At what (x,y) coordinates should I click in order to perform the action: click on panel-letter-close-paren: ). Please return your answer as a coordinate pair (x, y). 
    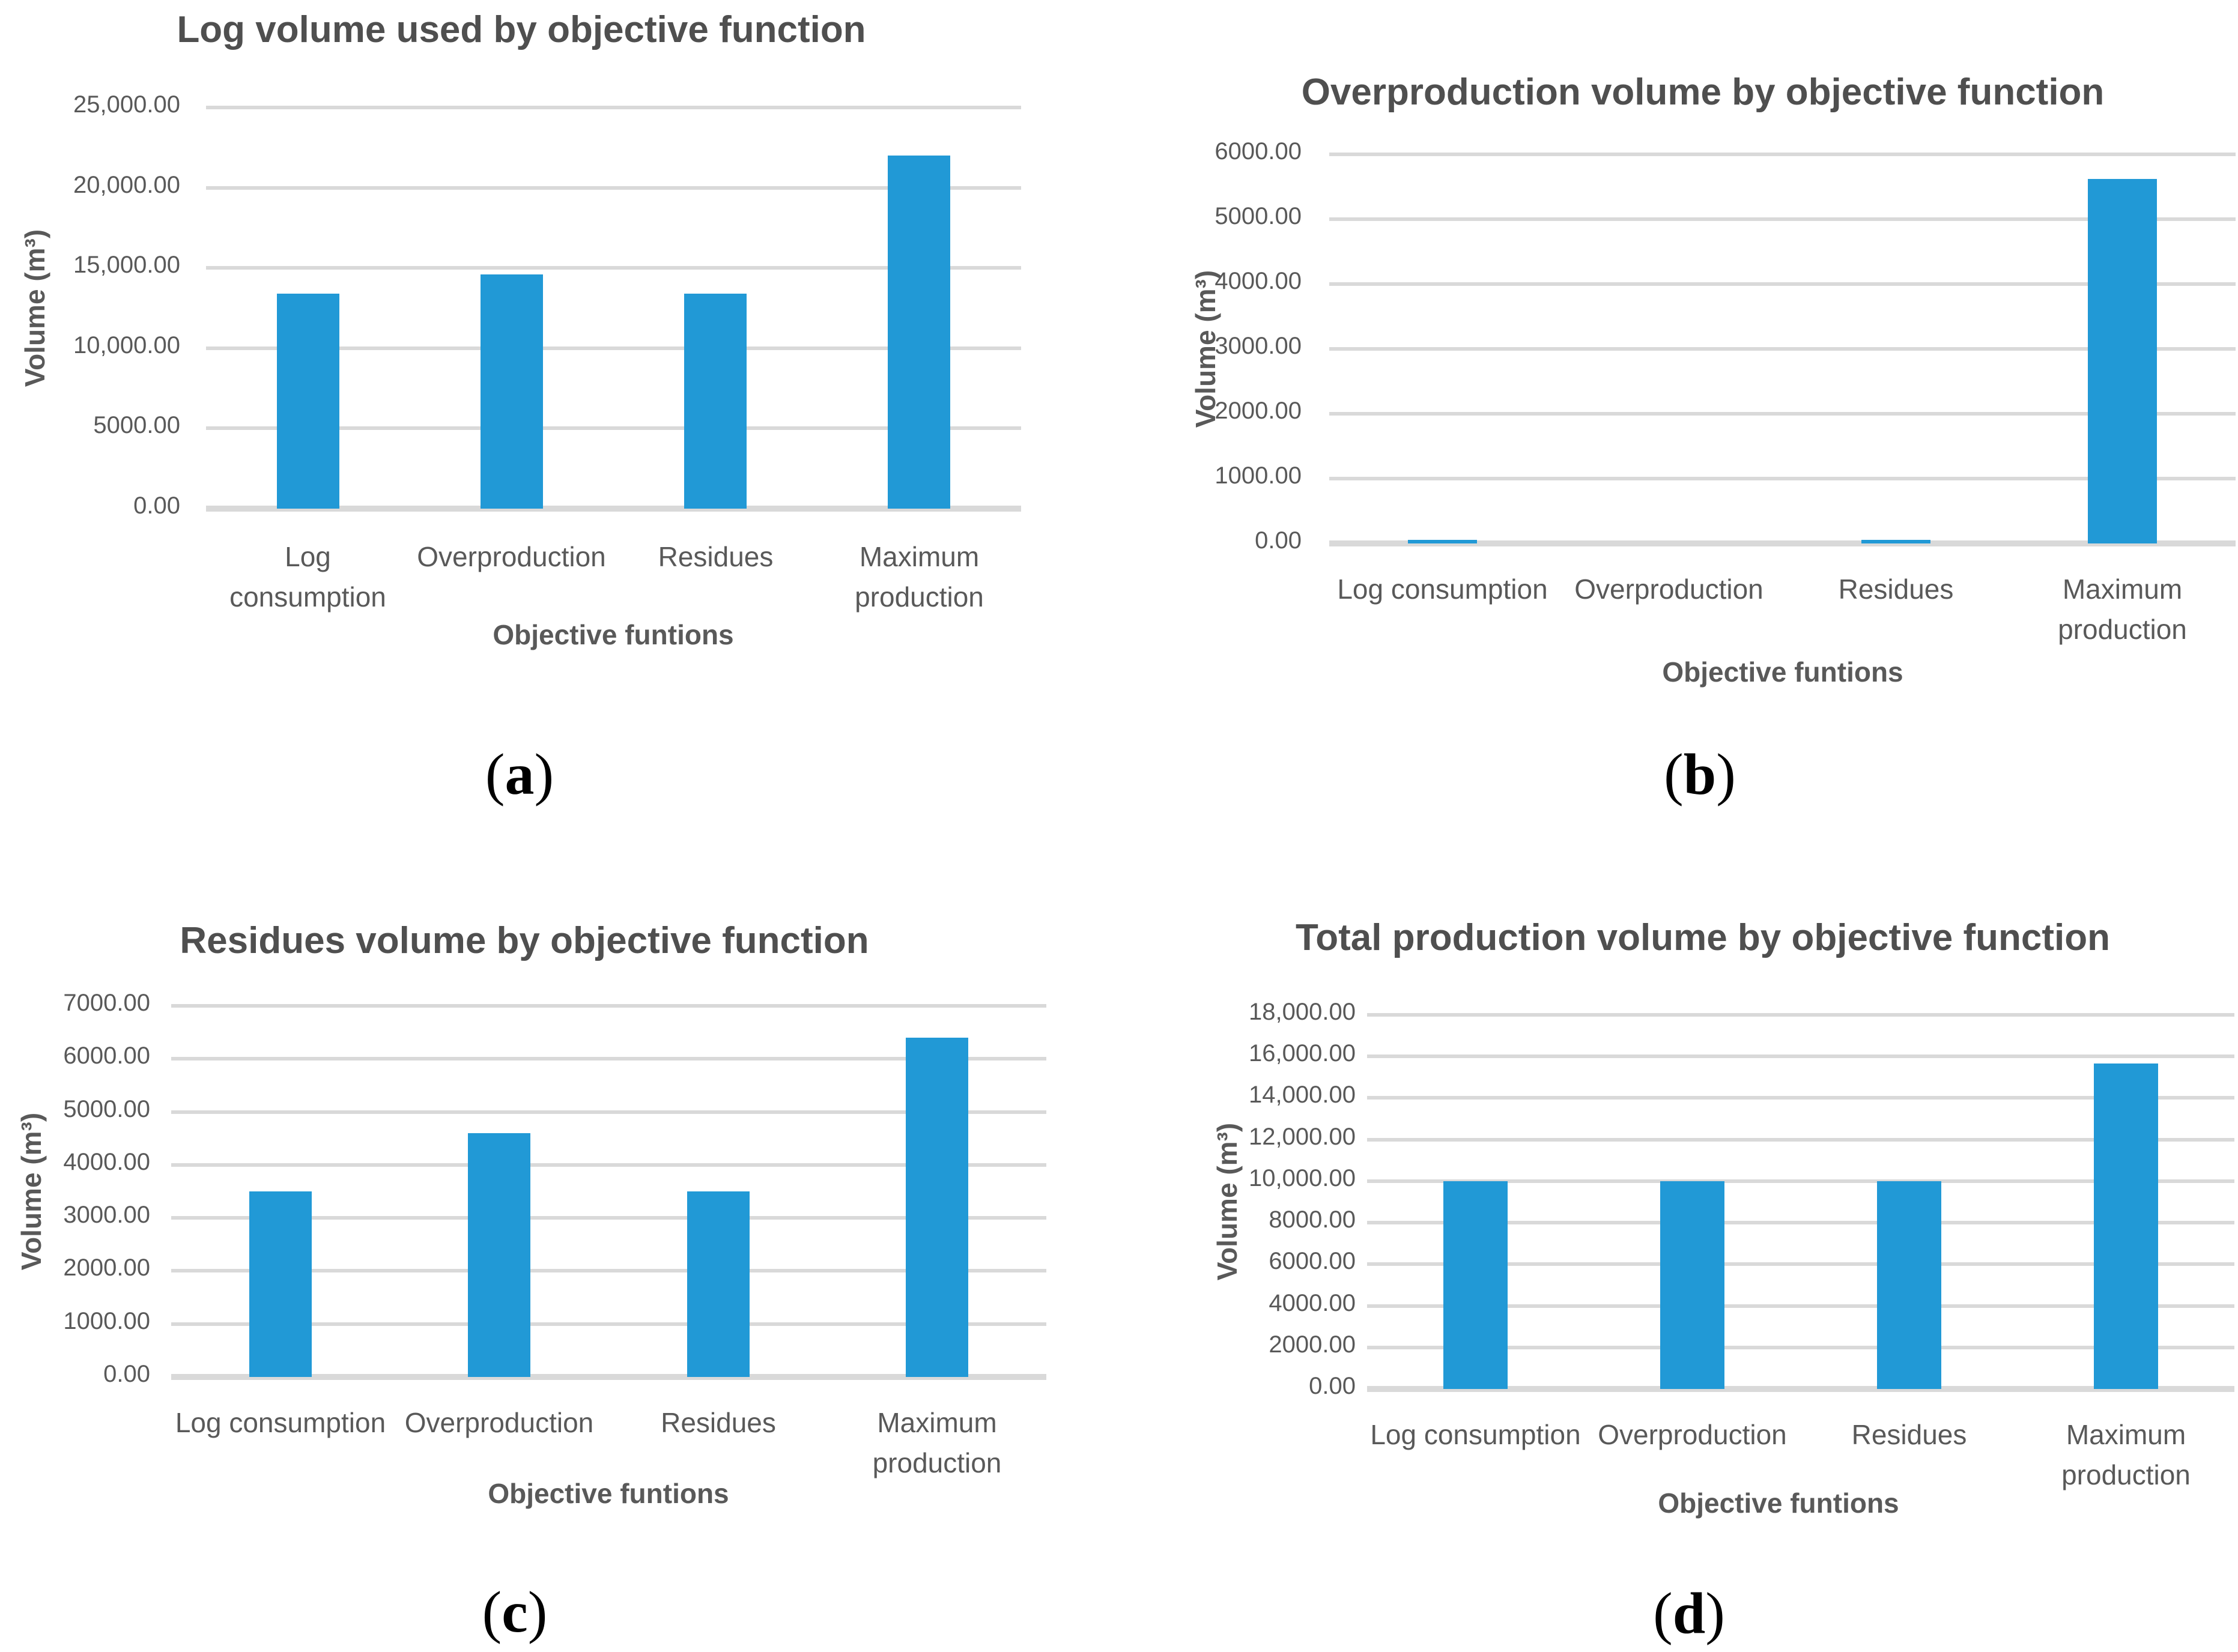
    Looking at the image, I should click on (1726, 775).